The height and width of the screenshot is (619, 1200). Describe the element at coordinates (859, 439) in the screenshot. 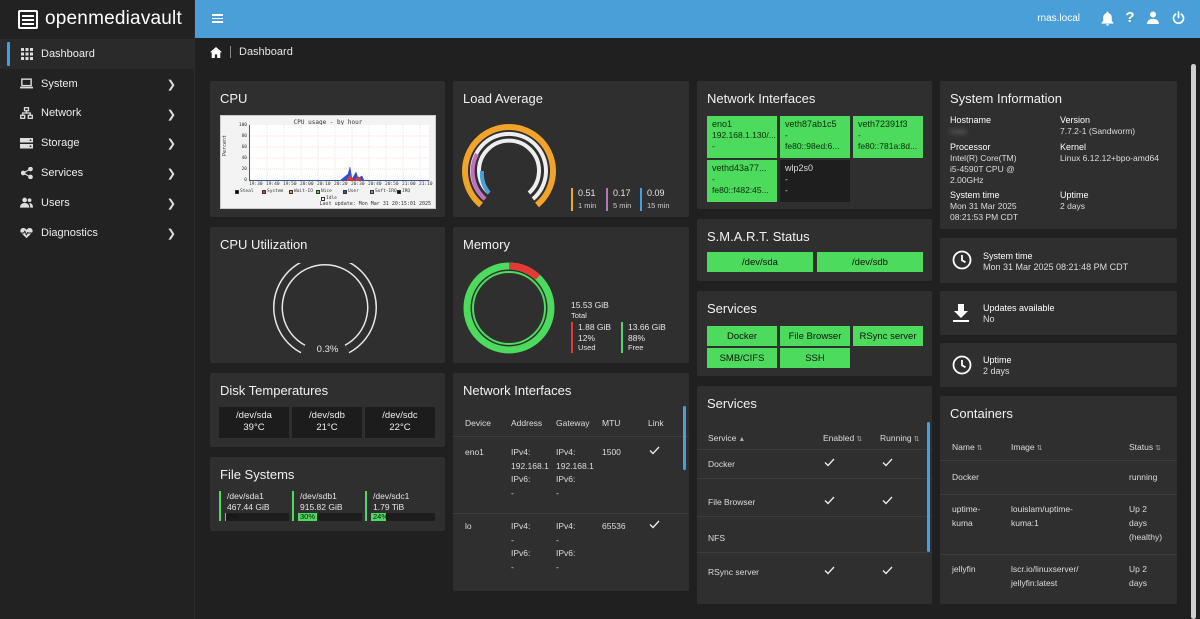

I see `sort-icon: ⇅` at that location.